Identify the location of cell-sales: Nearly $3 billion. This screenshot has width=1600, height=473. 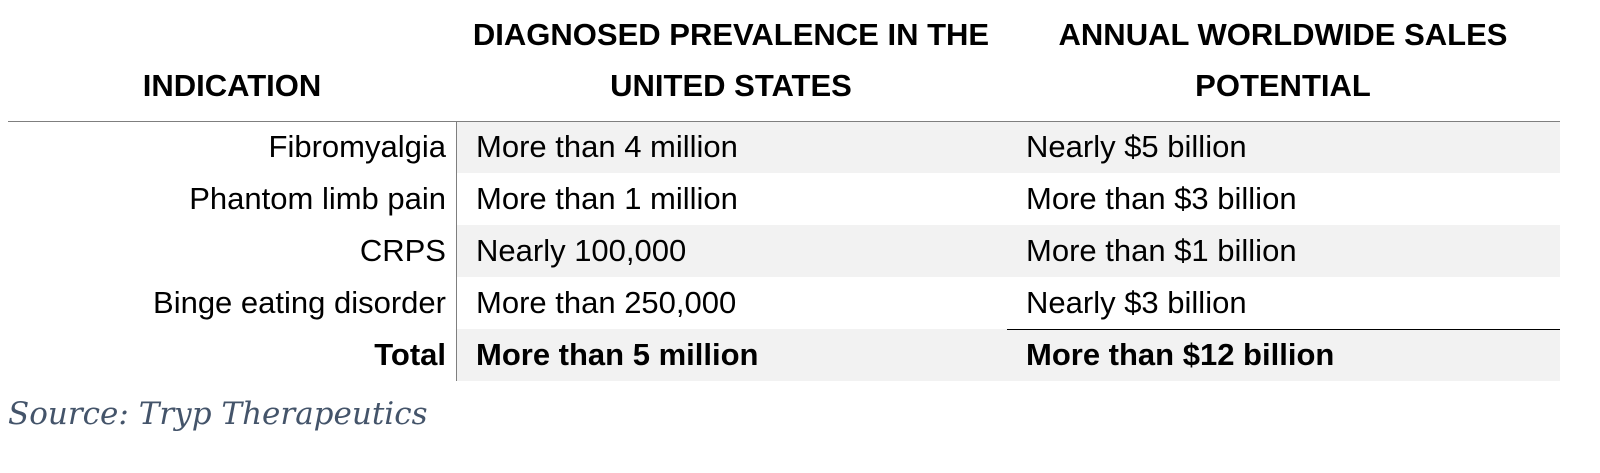
(1136, 302).